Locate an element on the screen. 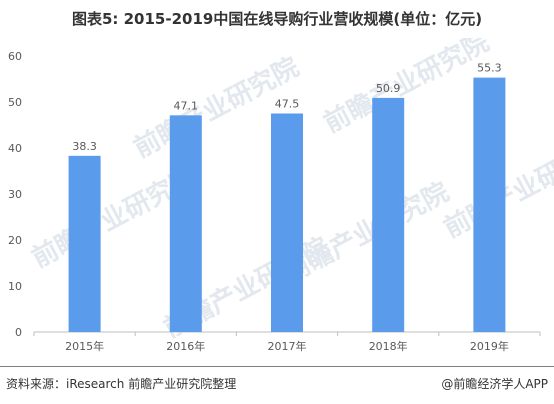  x-tick-label: 2015年 is located at coordinates (84, 346).